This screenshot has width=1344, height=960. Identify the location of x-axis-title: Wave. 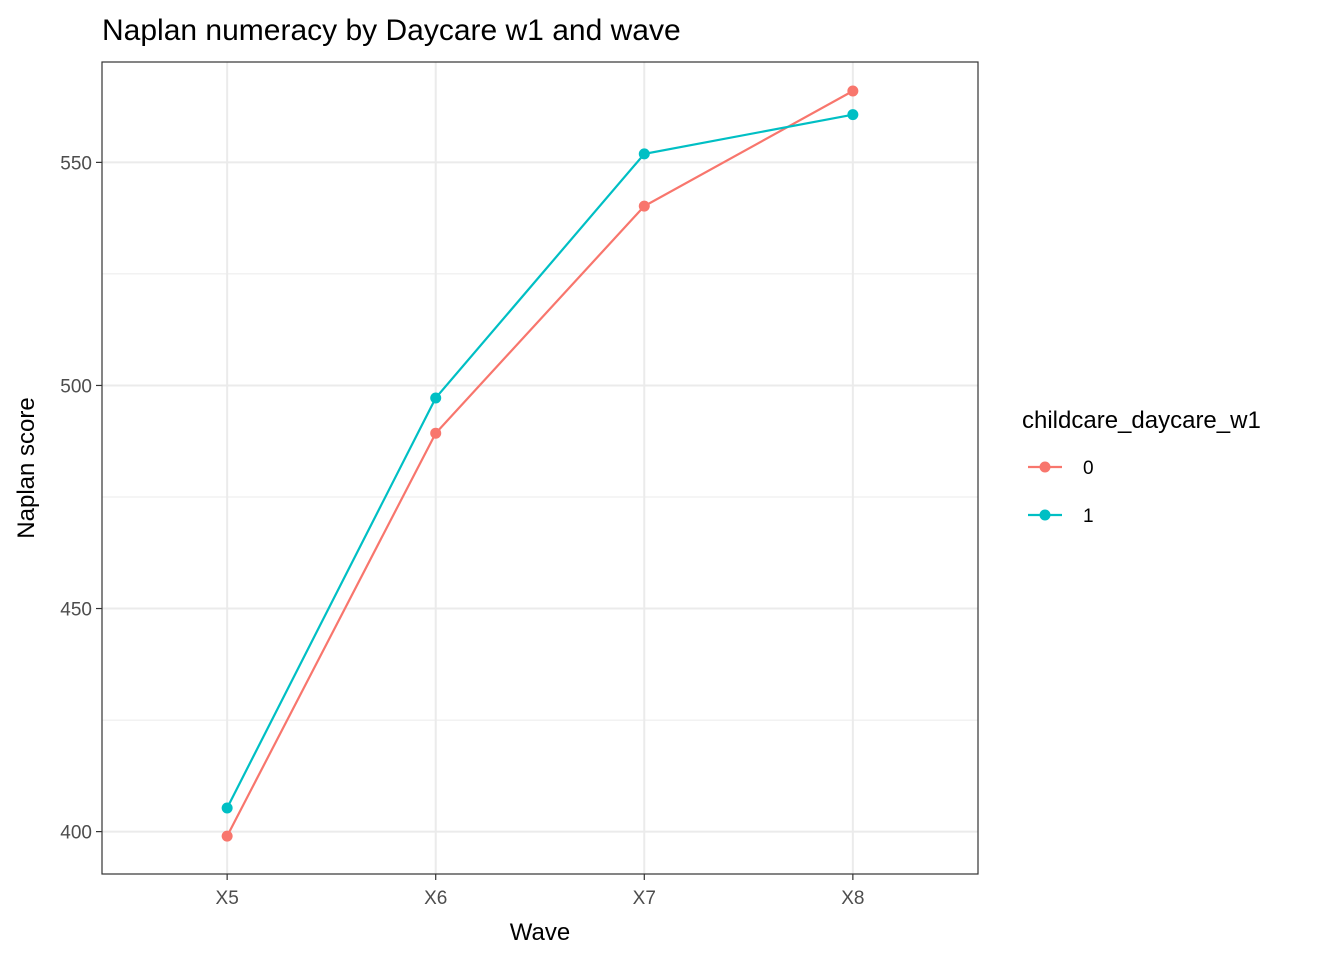
(540, 932).